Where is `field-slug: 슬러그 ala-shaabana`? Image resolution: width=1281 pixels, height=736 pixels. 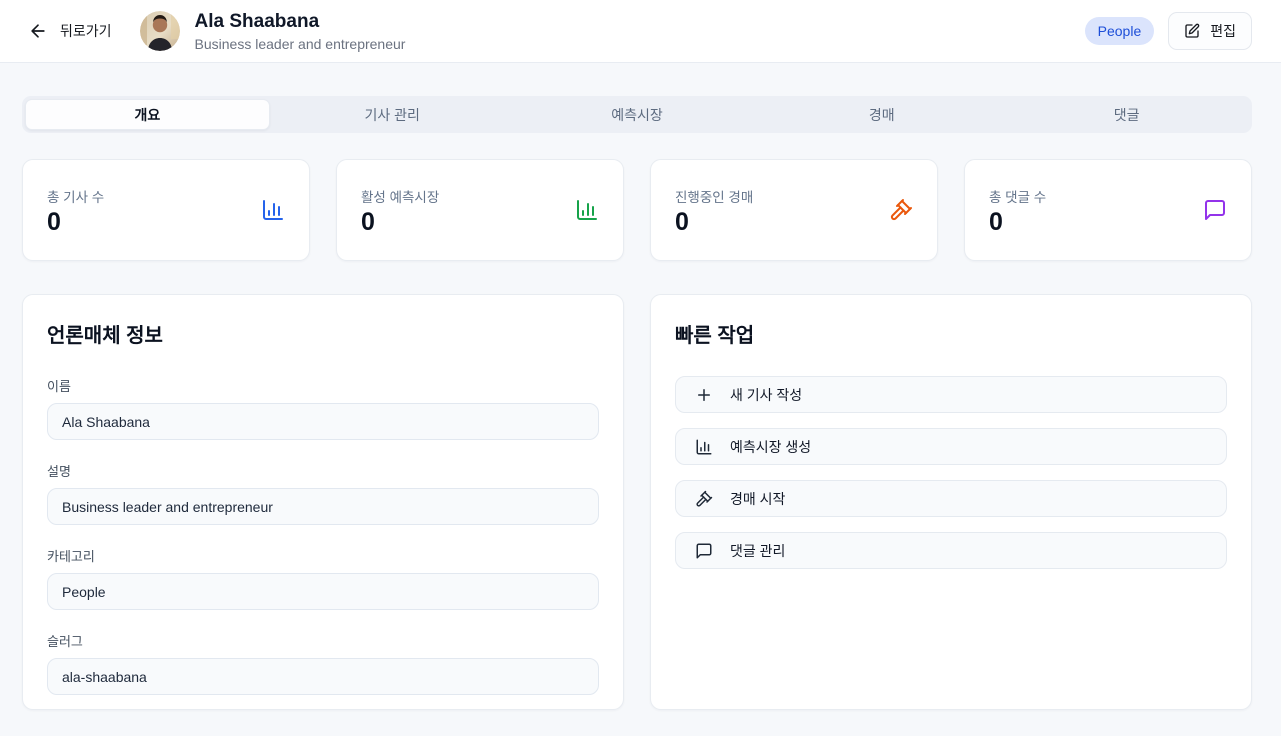 field-slug: 슬러그 ala-shaabana is located at coordinates (323, 663).